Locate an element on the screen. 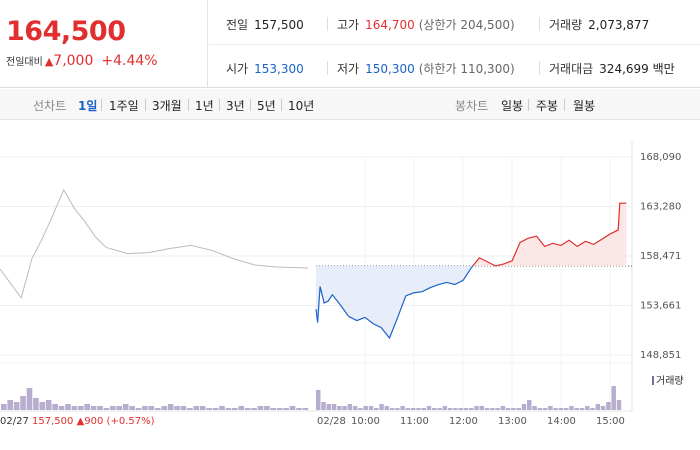 This screenshot has height=450, width=700. stat-lower-limit: (하한가 110,300) is located at coordinates (466, 69).